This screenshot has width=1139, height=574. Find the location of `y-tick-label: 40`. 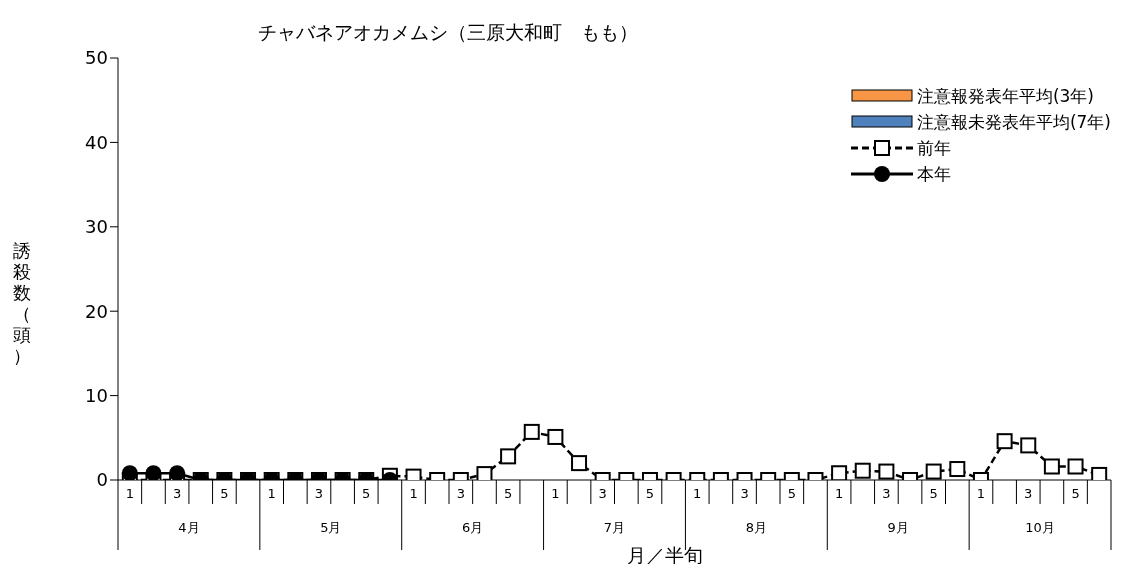

y-tick-label: 40 is located at coordinates (96, 142).